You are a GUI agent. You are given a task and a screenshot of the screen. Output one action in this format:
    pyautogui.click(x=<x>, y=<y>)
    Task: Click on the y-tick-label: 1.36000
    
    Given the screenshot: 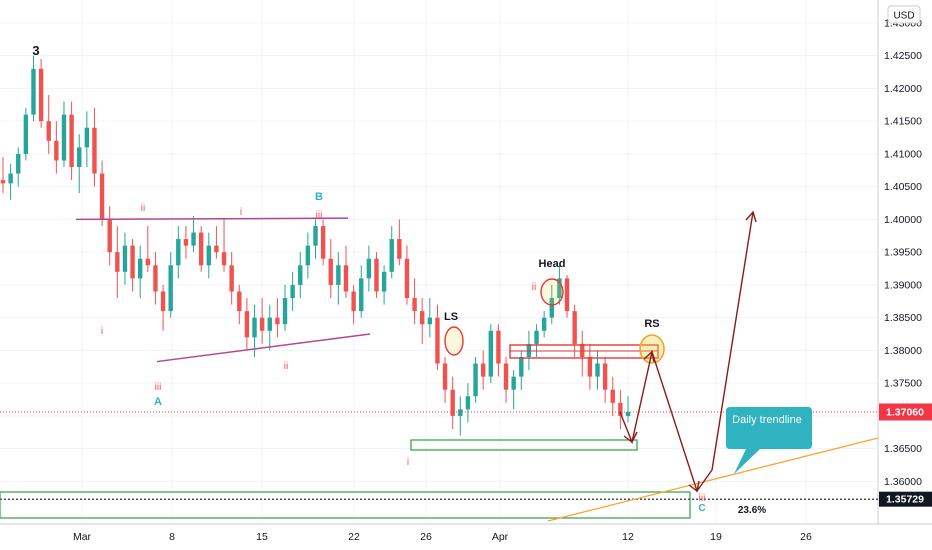 What is the action you would take?
    pyautogui.click(x=903, y=482)
    